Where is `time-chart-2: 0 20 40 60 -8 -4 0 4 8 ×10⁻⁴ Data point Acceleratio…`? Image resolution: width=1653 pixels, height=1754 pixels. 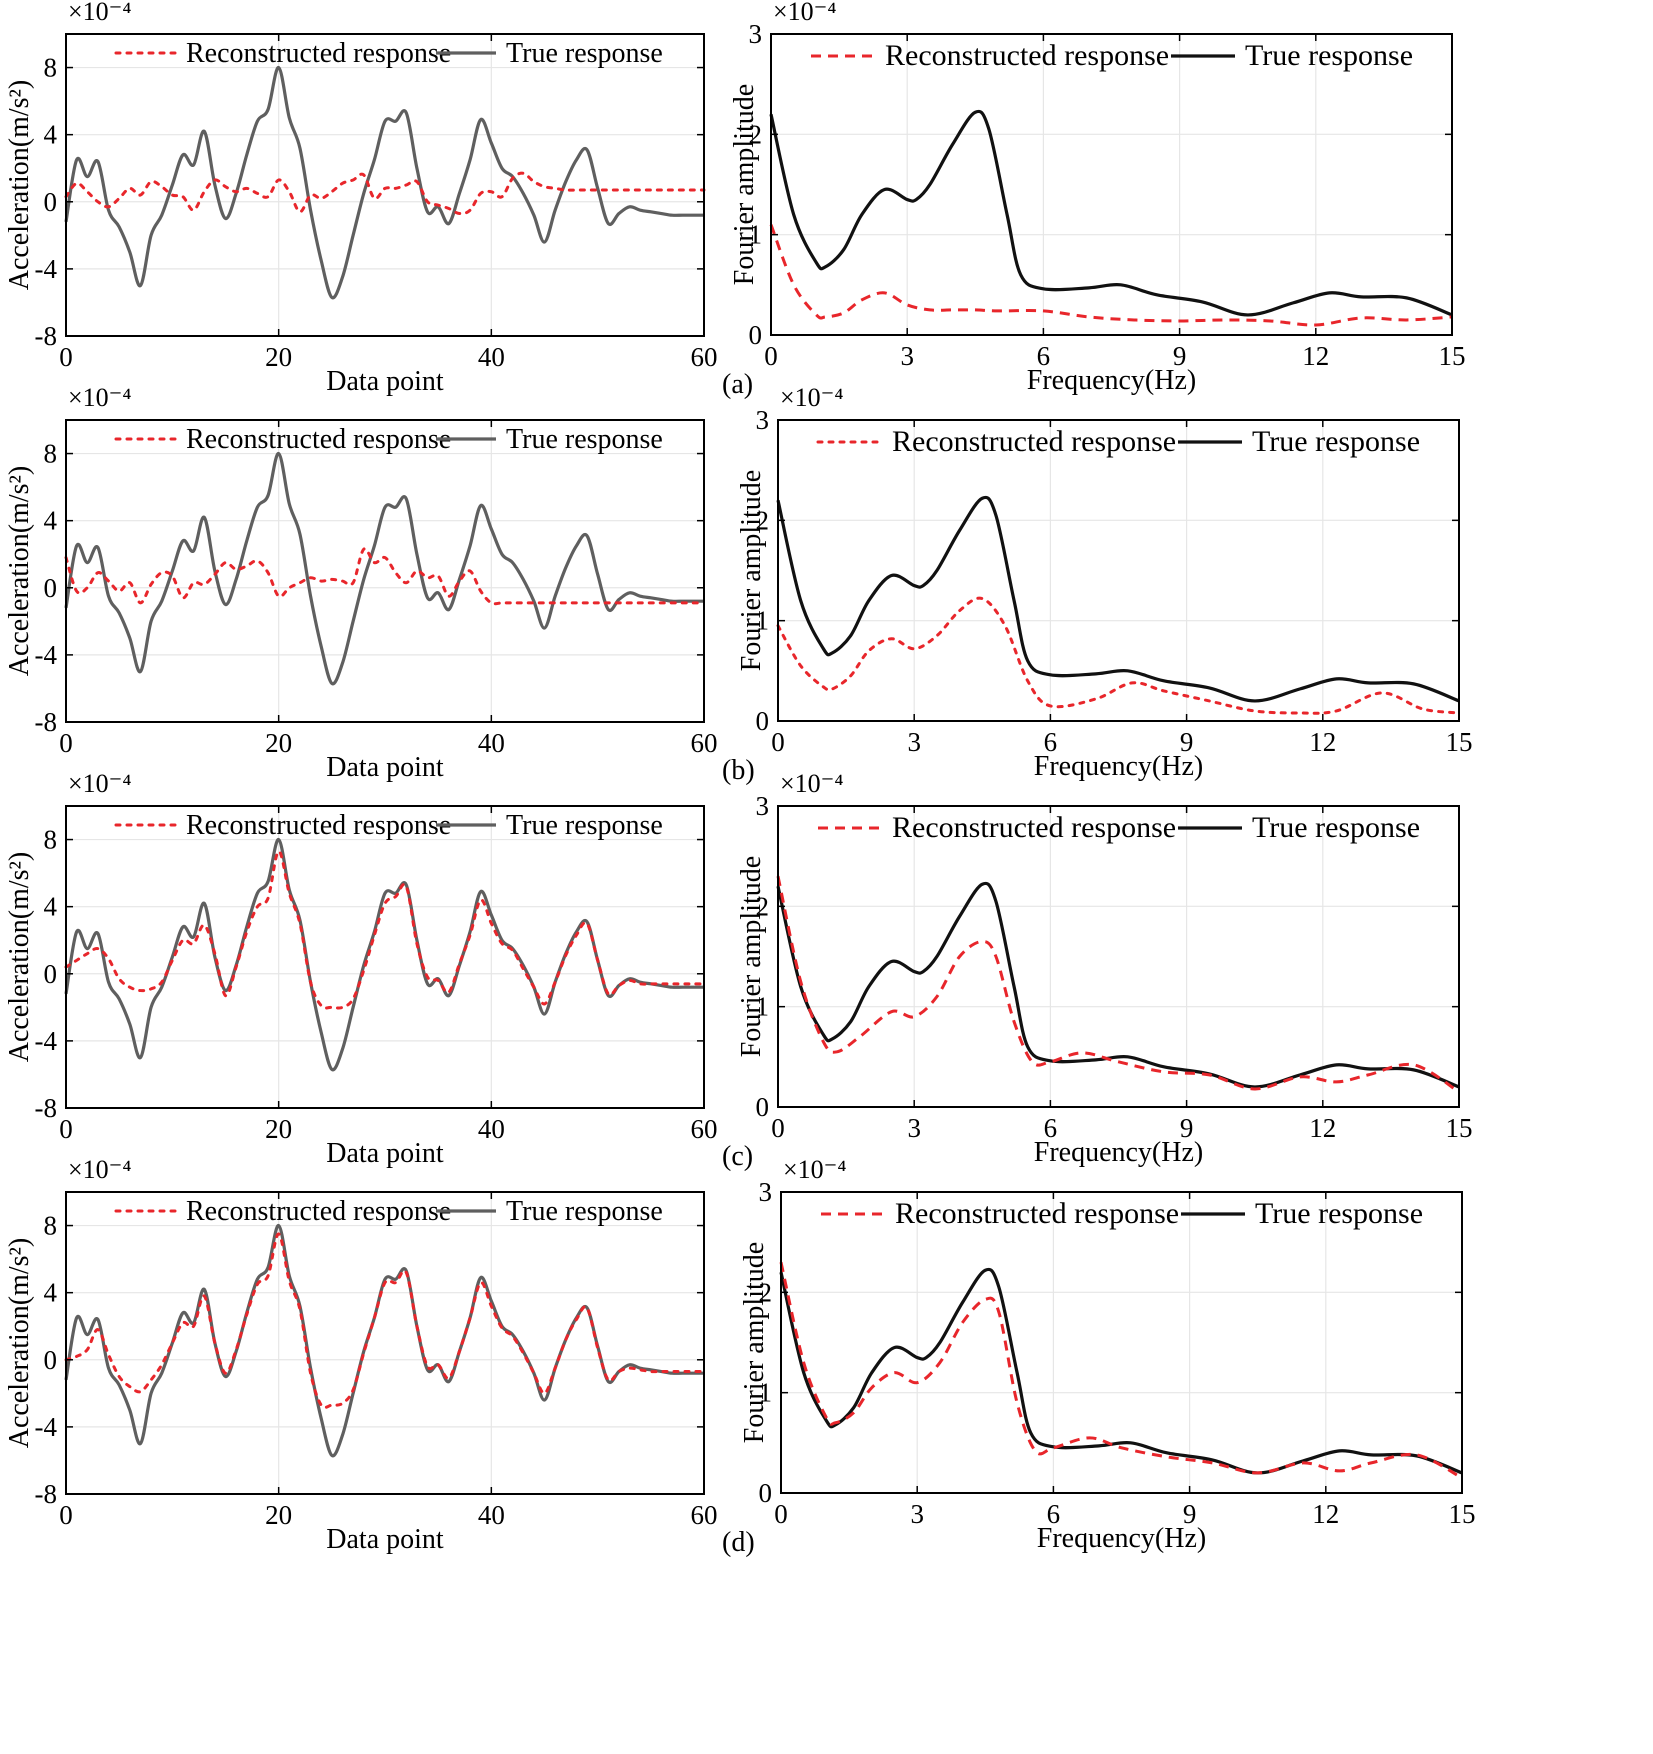 time-chart-2: 0 20 40 60 -8 -4 0 4 8 ×10⁻⁴ Data point Acceleratio… is located at coordinates (361, 583).